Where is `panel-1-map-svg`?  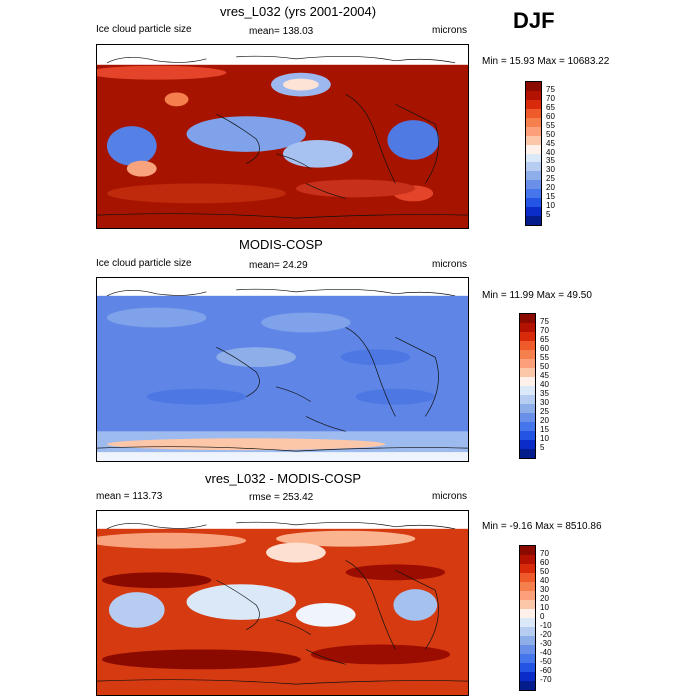
panel-1-map-svg is located at coordinates (282, 136).